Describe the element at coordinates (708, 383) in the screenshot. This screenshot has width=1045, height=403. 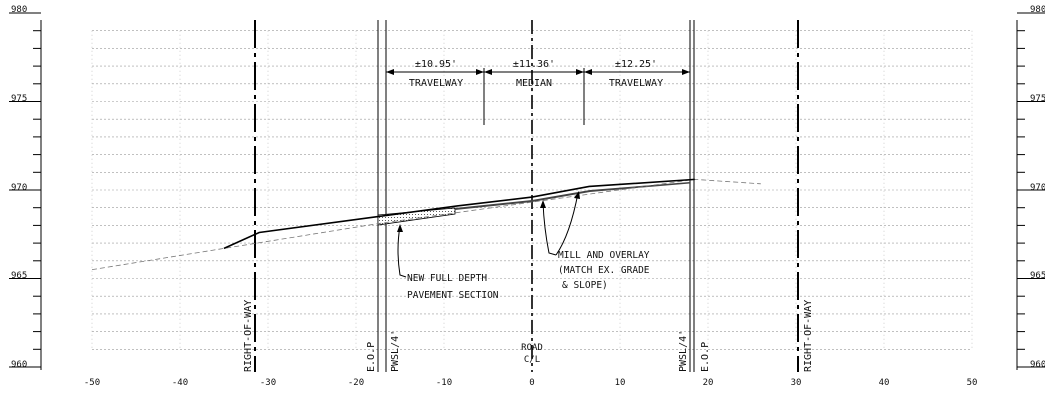
I see `station-label-20: 20` at that location.